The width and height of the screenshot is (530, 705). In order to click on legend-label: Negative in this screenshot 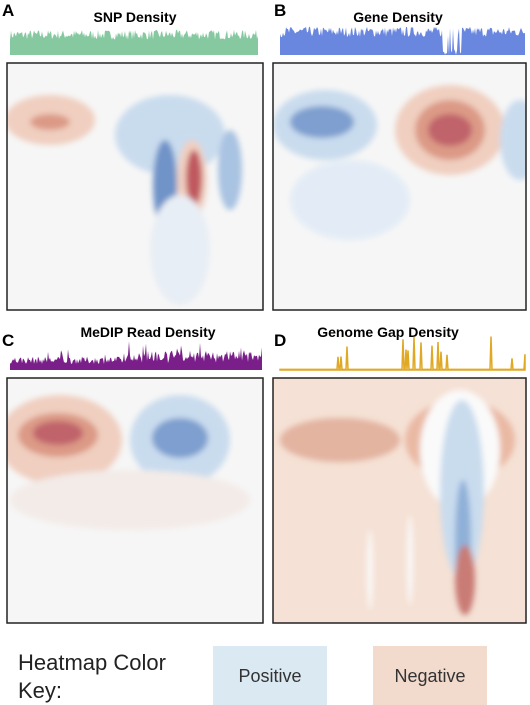, I will do `click(429, 676)`.